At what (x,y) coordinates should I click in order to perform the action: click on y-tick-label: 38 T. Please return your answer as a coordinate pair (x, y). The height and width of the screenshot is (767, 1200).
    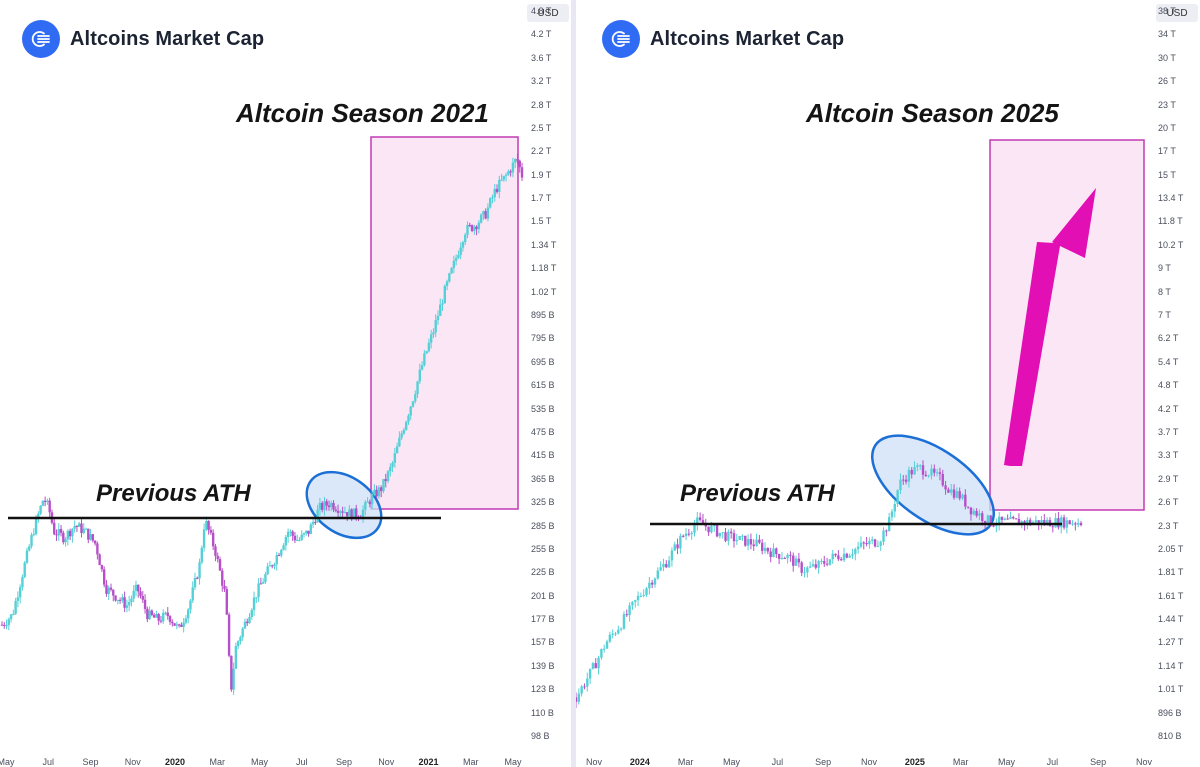
    Looking at the image, I should click on (1167, 11).